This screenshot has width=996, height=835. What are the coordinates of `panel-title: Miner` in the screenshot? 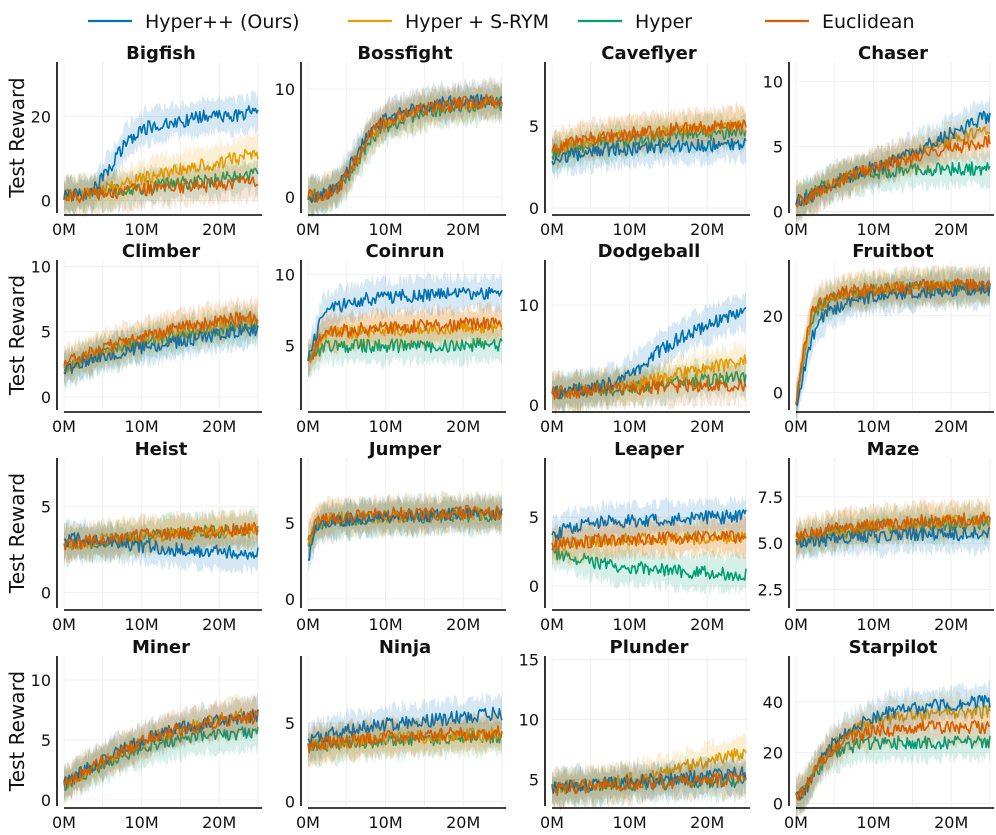 It's located at (161, 647).